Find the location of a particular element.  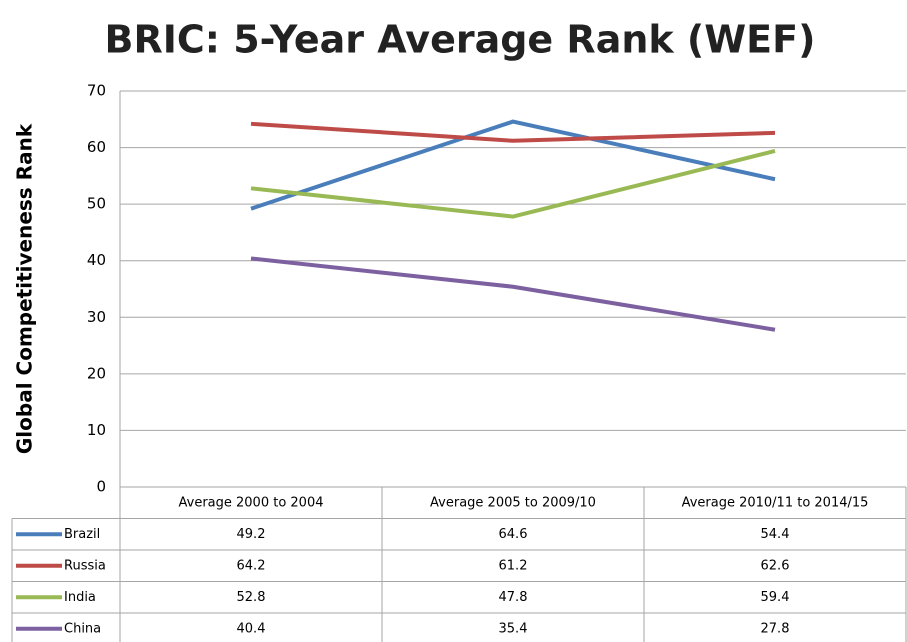

legend-label: Brazil is located at coordinates (82, 534).